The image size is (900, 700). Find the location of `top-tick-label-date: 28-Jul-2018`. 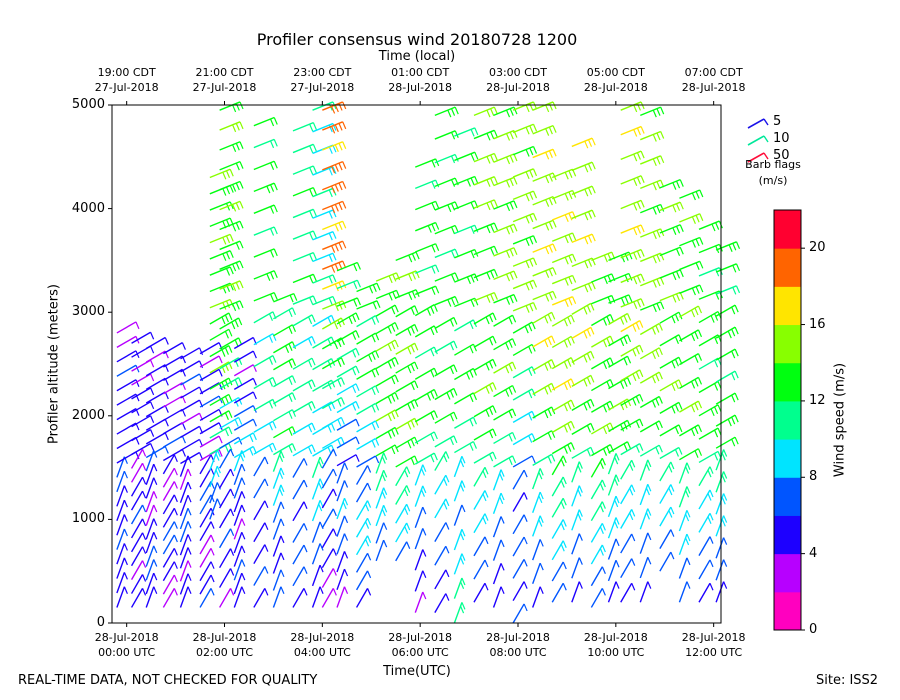

top-tick-label-date: 28-Jul-2018 is located at coordinates (615, 87).